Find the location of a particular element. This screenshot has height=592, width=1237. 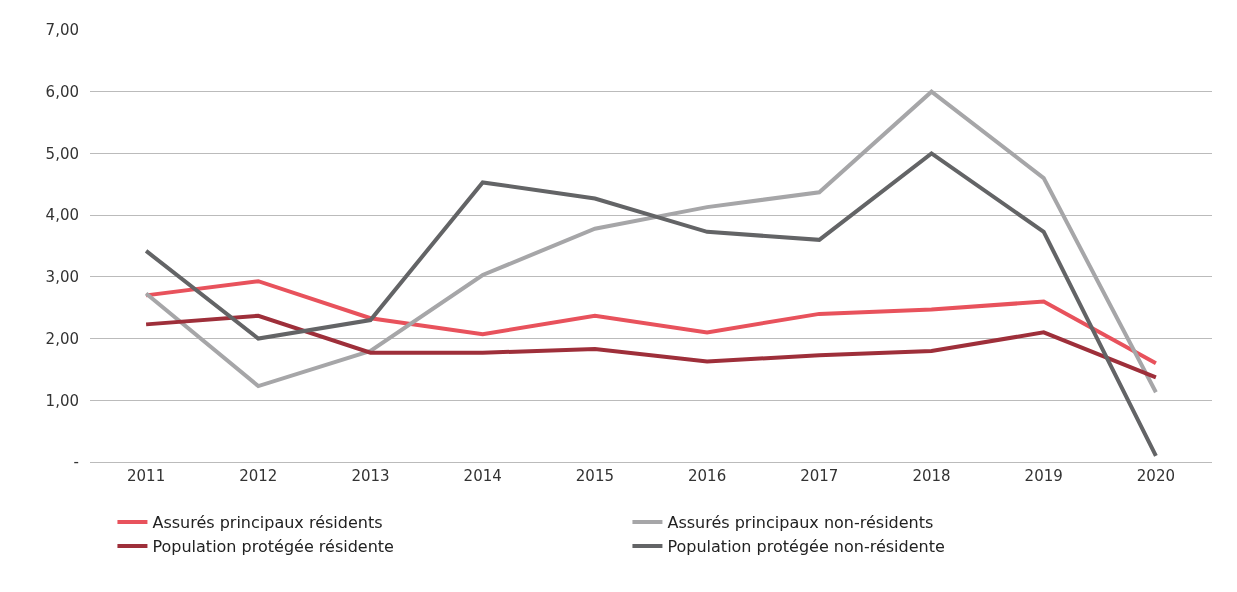

y-tick-label: 3,00 is located at coordinates (62, 277).